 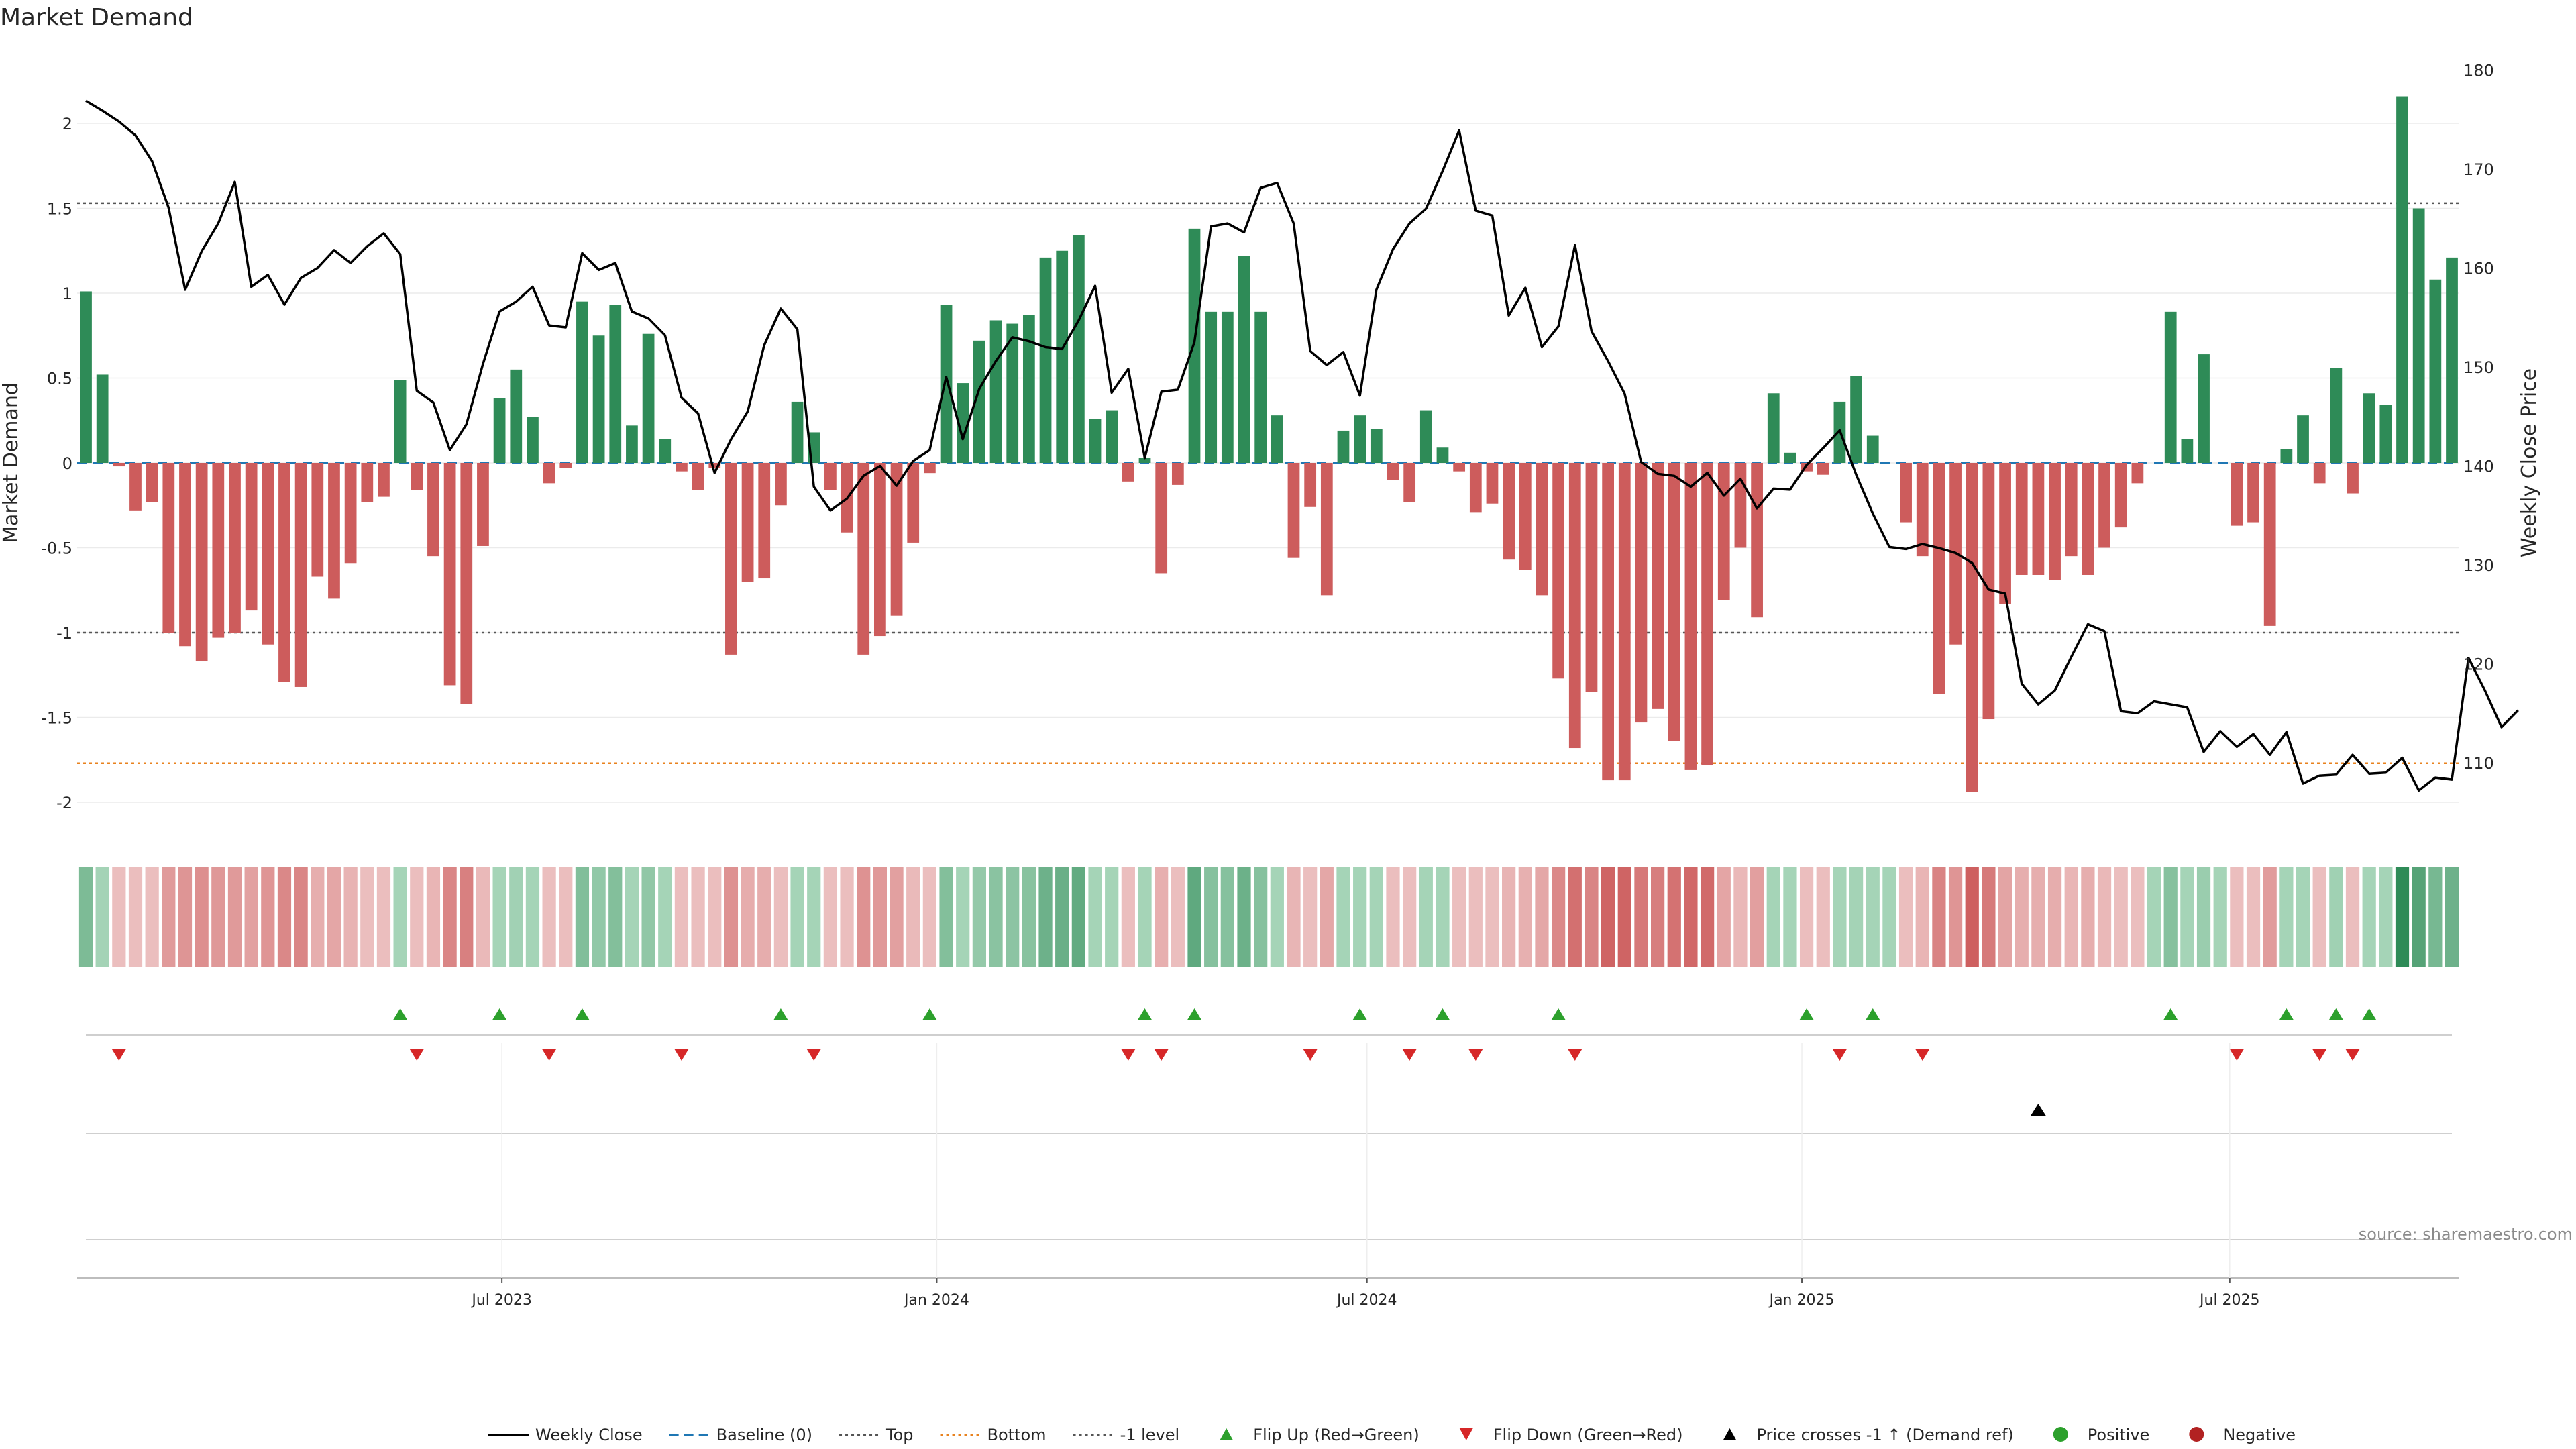 What do you see at coordinates (2478, 367) in the screenshot?
I see `right-tick-label: 150` at bounding box center [2478, 367].